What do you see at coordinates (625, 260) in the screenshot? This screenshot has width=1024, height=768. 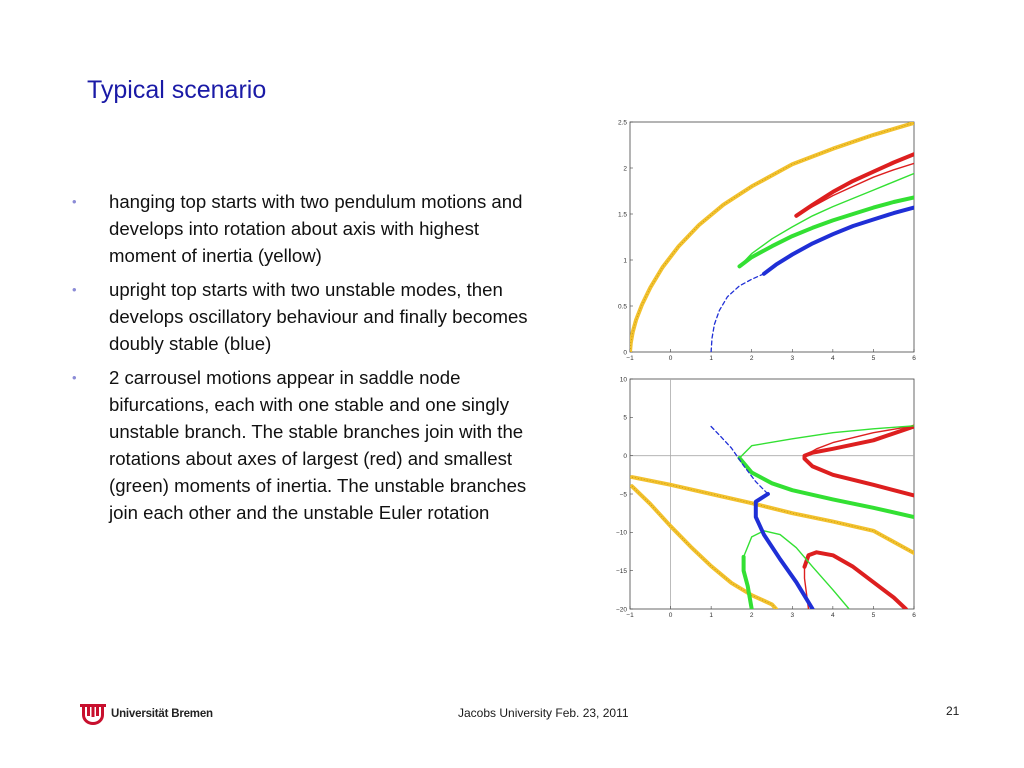 I see `y-tick-label: 1` at bounding box center [625, 260].